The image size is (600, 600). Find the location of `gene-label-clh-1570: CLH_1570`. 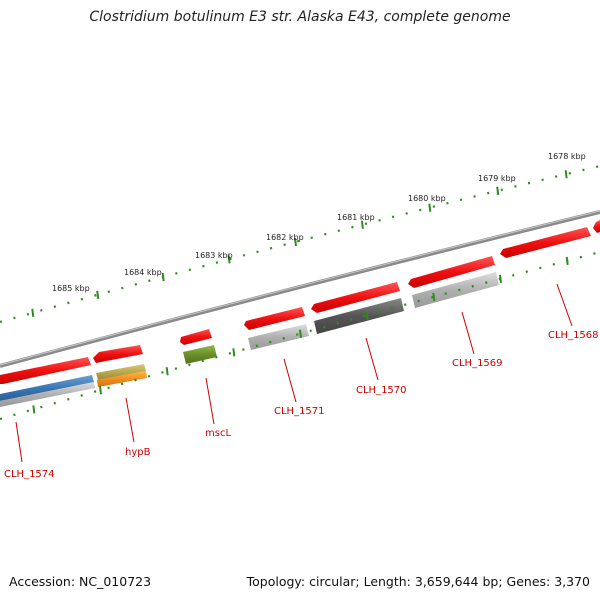

gene-label-clh-1570: CLH_1570 is located at coordinates (381, 390).